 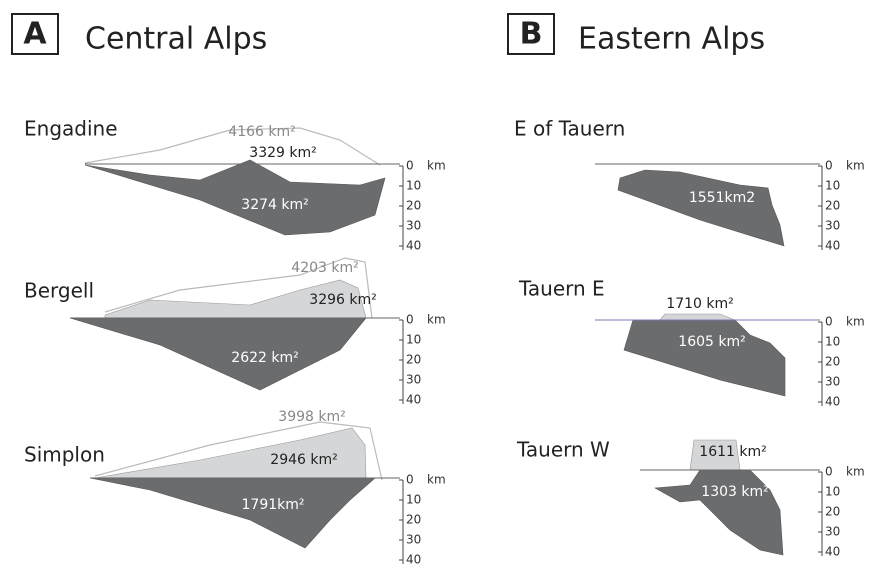 What do you see at coordinates (176, 39) in the screenshot?
I see `panel-title: Central Alps` at bounding box center [176, 39].